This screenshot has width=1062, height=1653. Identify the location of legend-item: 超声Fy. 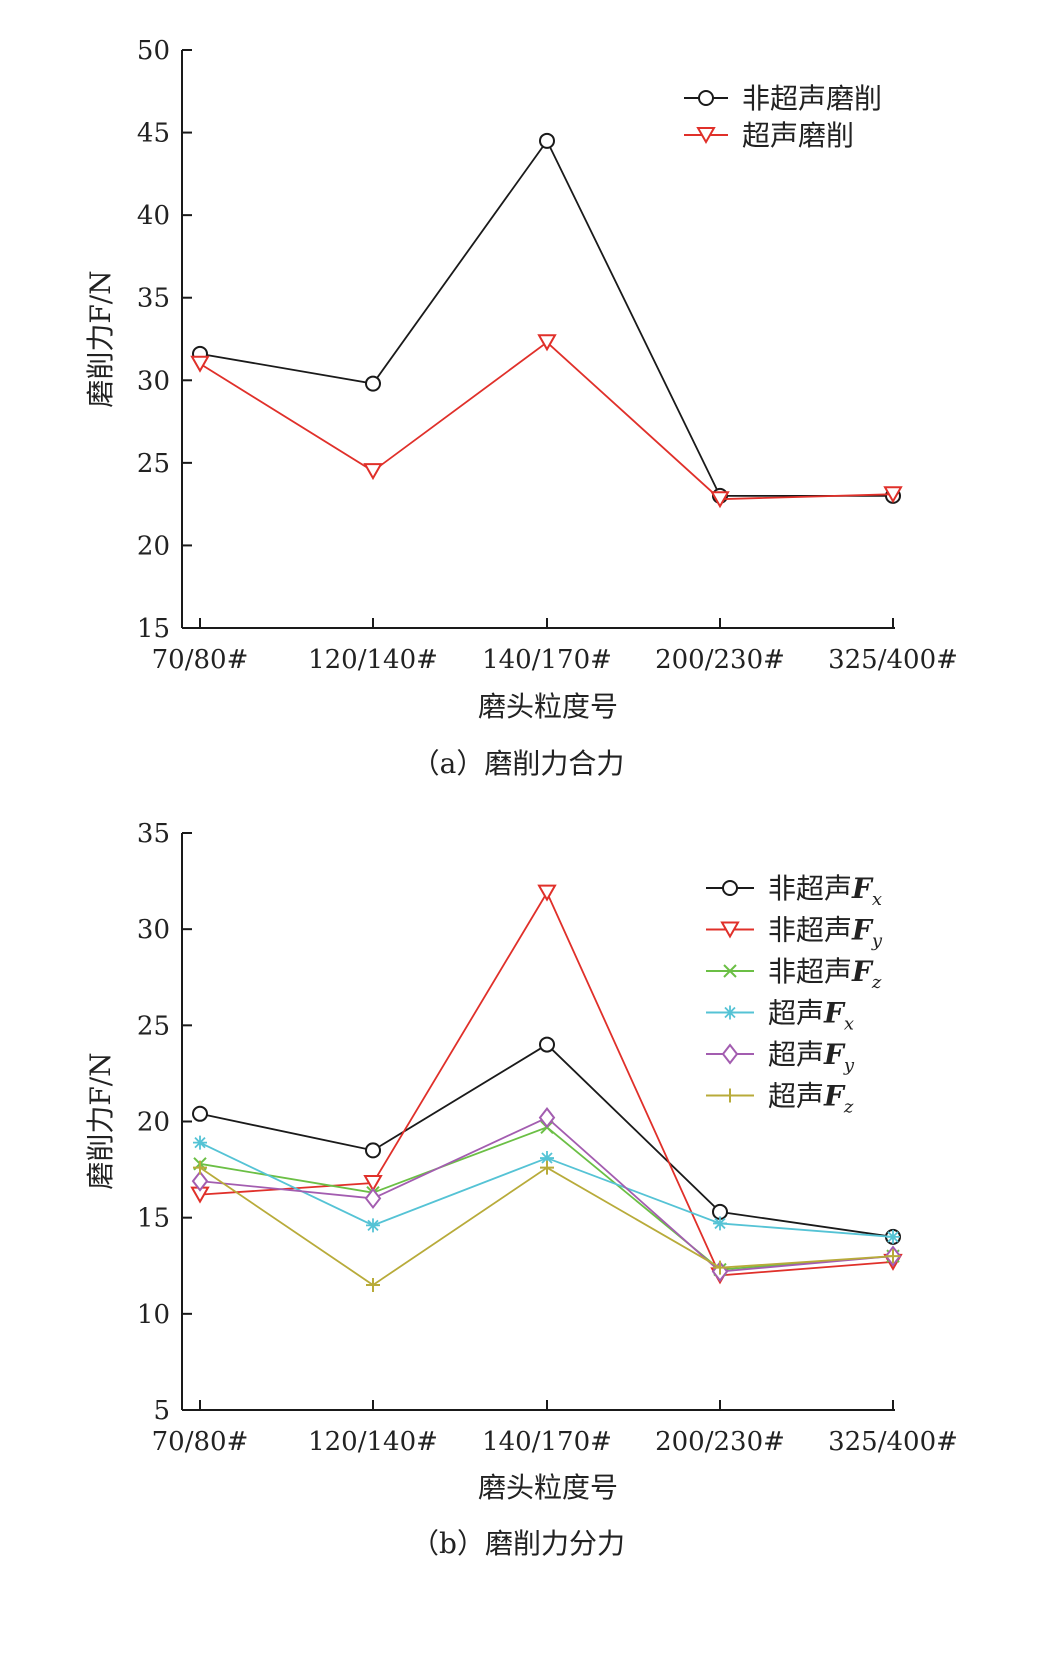
(780, 1057).